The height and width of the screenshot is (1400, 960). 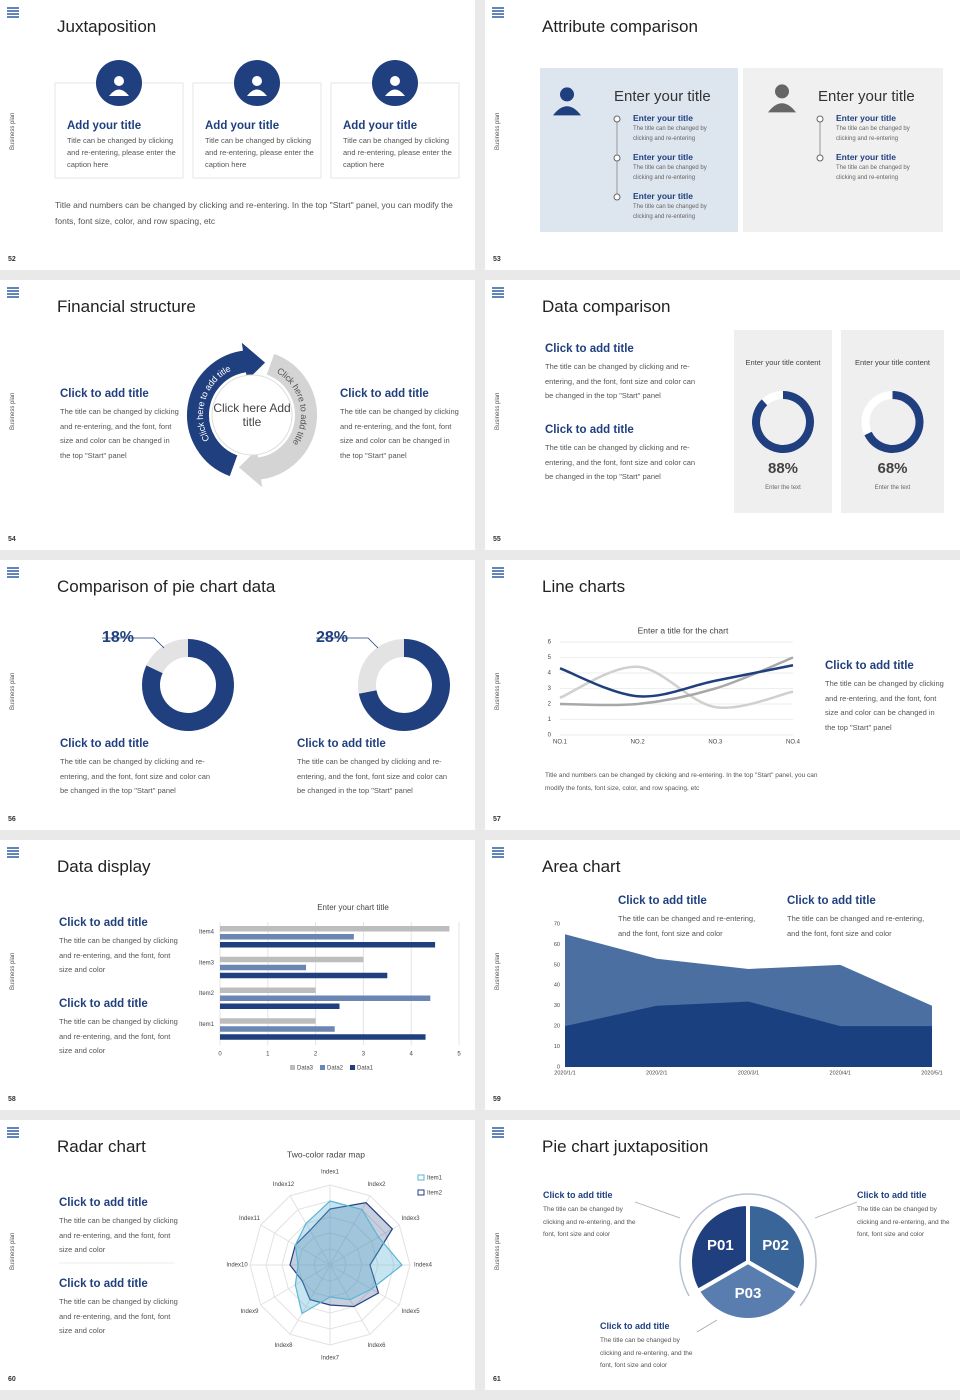 I want to click on x-tick-label: 2020/5/1, so click(x=931, y=1073).